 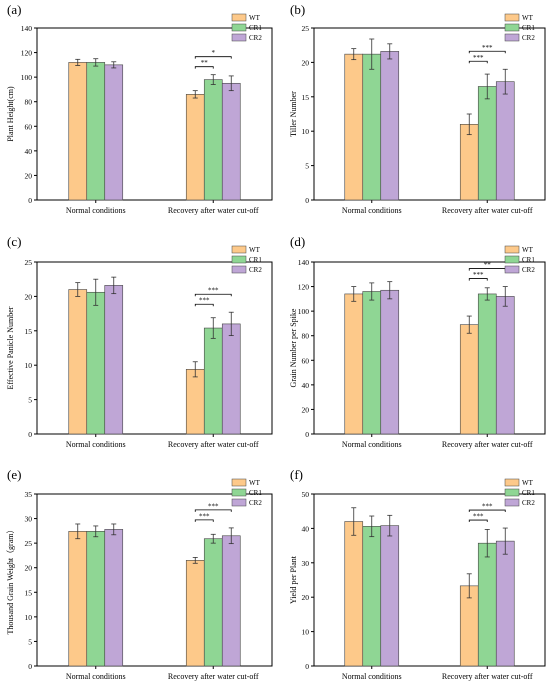 I want to click on y-axis-label: Thousand Grain Weight（gram）, so click(x=10, y=580).